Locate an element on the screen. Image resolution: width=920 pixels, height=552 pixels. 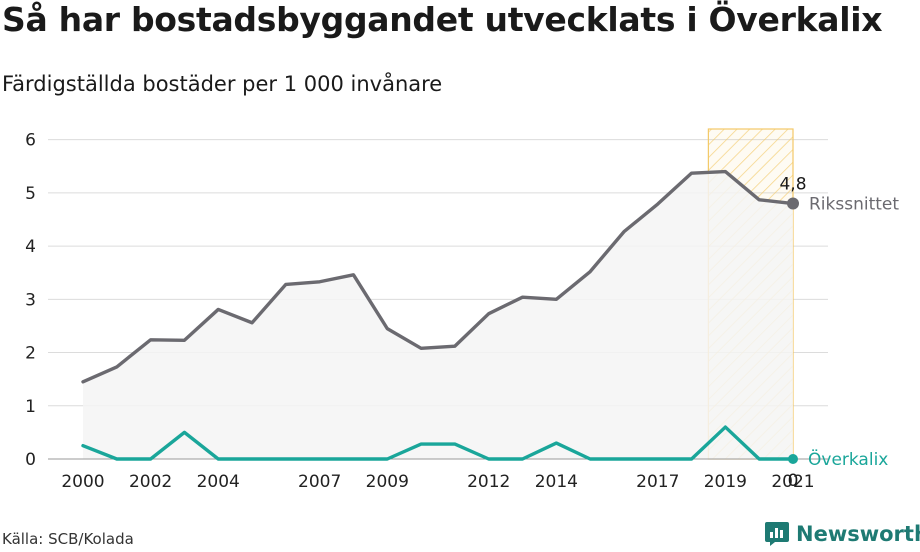
x-tick-label: 2002 is located at coordinates (150, 482).